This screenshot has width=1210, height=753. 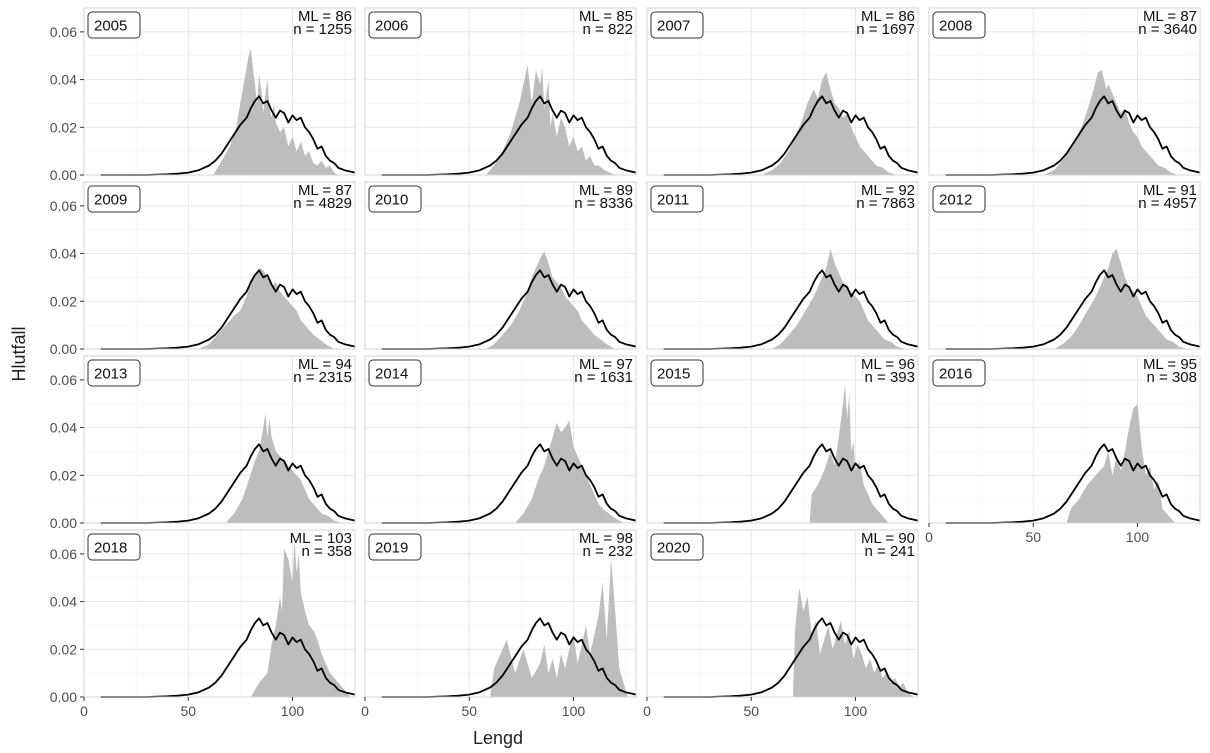 What do you see at coordinates (391, 548) in the screenshot?
I see `year-label: 2019` at bounding box center [391, 548].